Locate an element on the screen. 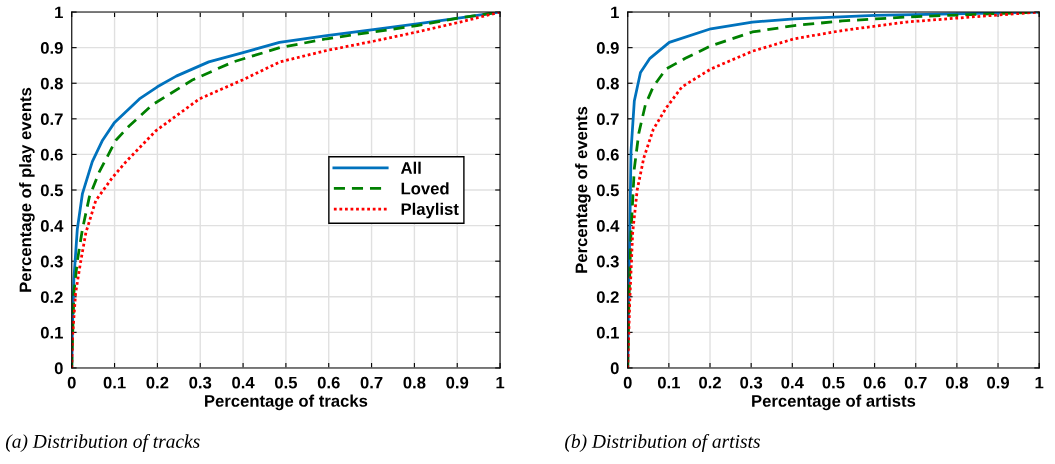 The width and height of the screenshot is (1055, 464). text: (a) Distribution of tracks is located at coordinates (102, 443).